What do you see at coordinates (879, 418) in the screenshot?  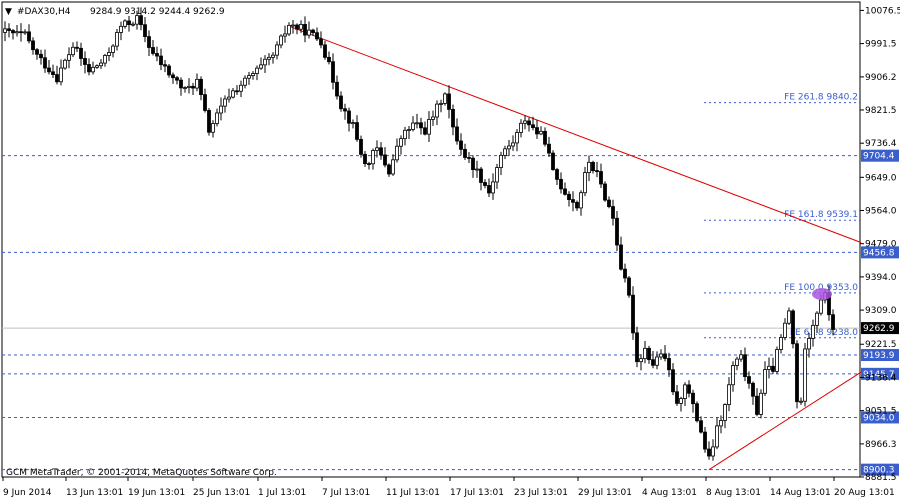 I see `level-label: 9034.0` at bounding box center [879, 418].